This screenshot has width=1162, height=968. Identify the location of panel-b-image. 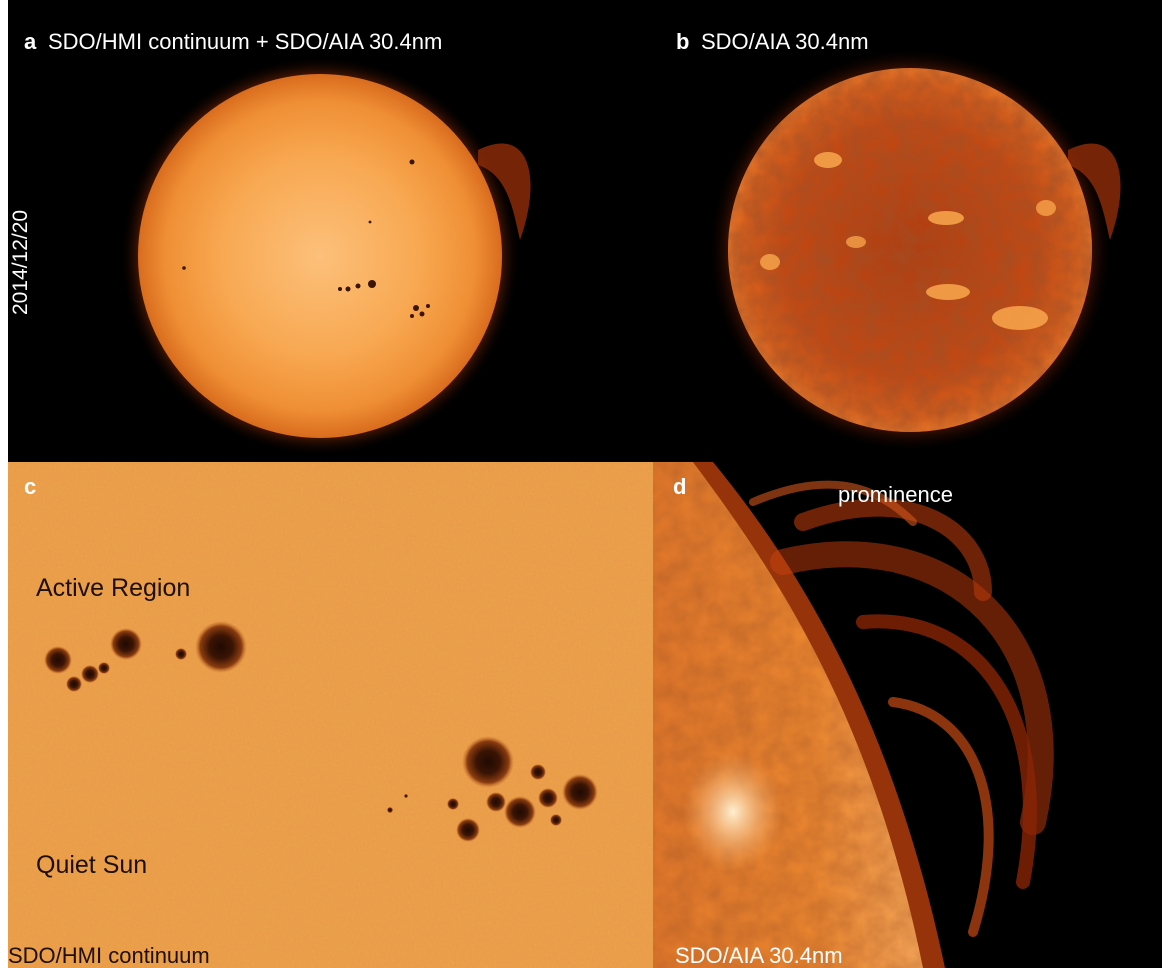
(914, 250).